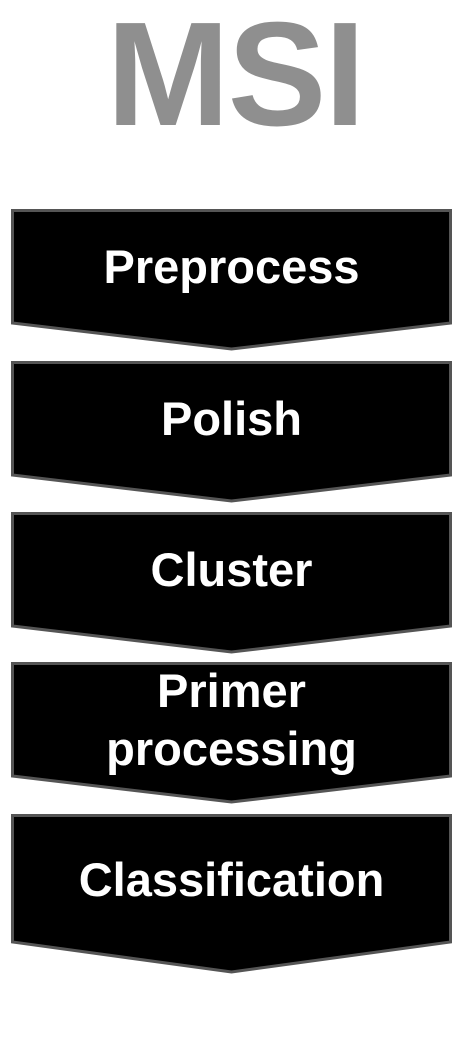 The width and height of the screenshot is (470, 1047). Describe the element at coordinates (235, 78) in the screenshot. I see `diagram-title: MSI` at that location.